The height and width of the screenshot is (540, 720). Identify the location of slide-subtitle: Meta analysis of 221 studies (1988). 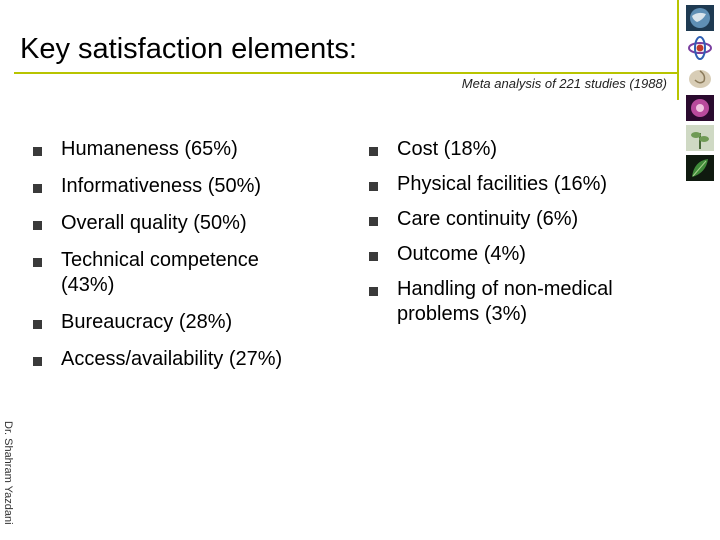
(564, 83).